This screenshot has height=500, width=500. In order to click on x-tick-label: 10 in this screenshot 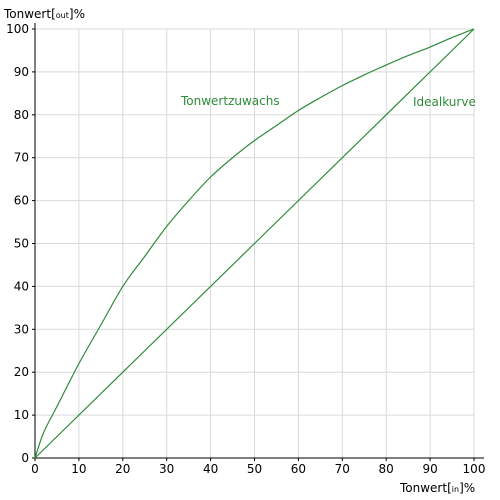, I will do `click(78, 469)`.